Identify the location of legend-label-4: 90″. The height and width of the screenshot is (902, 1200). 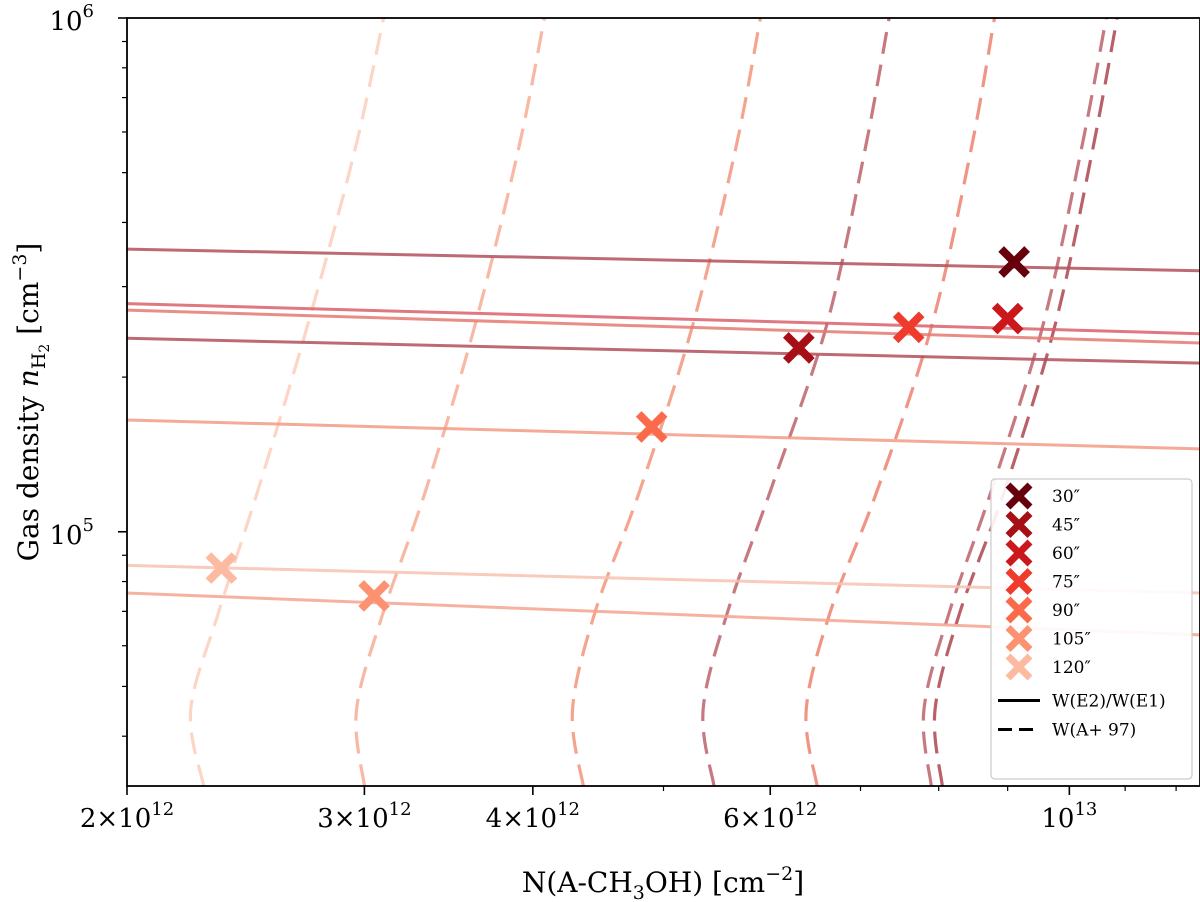
(1066, 611).